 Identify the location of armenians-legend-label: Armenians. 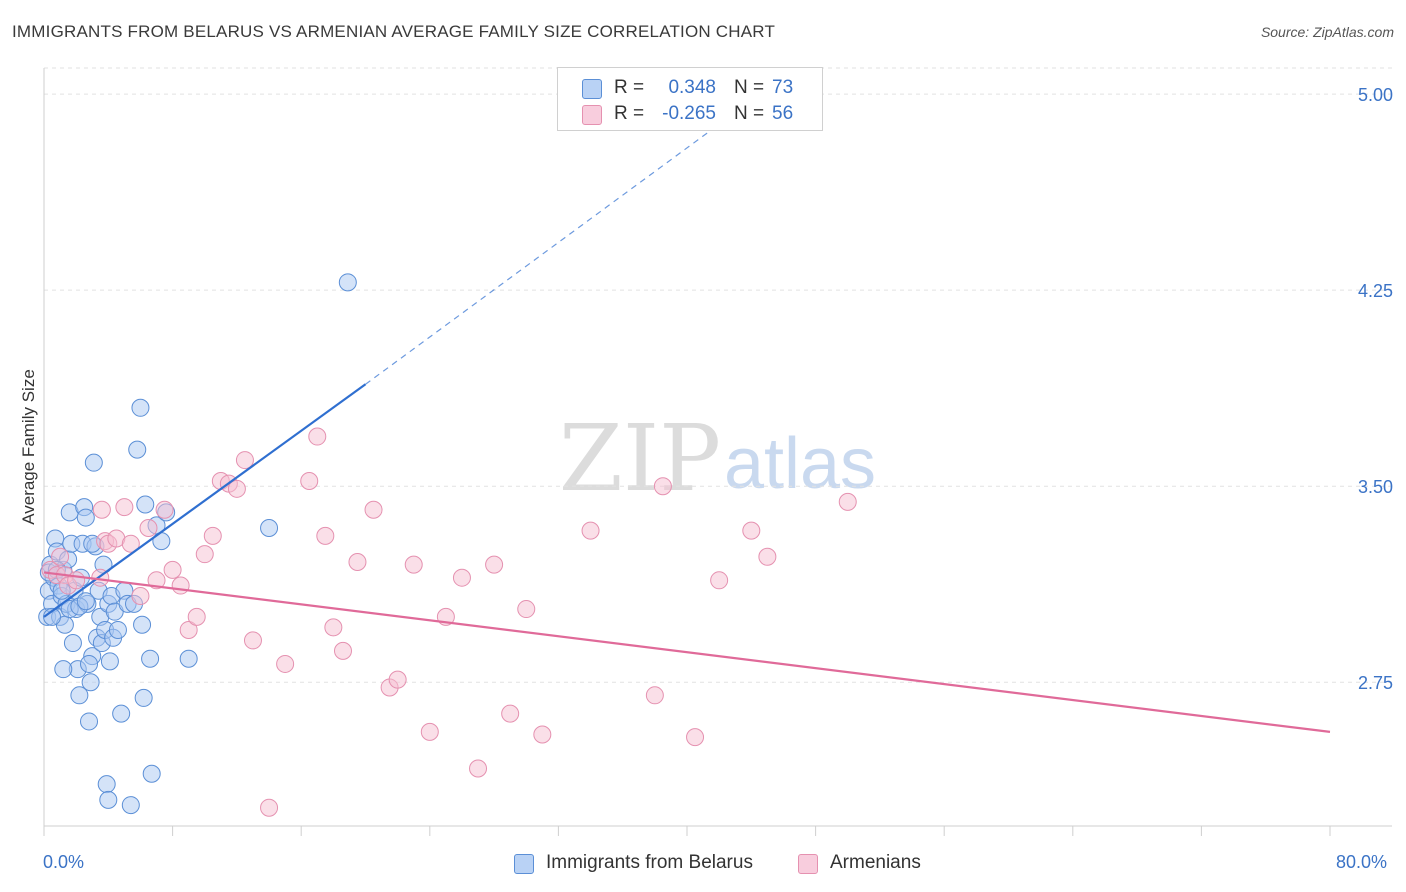
(875, 862).